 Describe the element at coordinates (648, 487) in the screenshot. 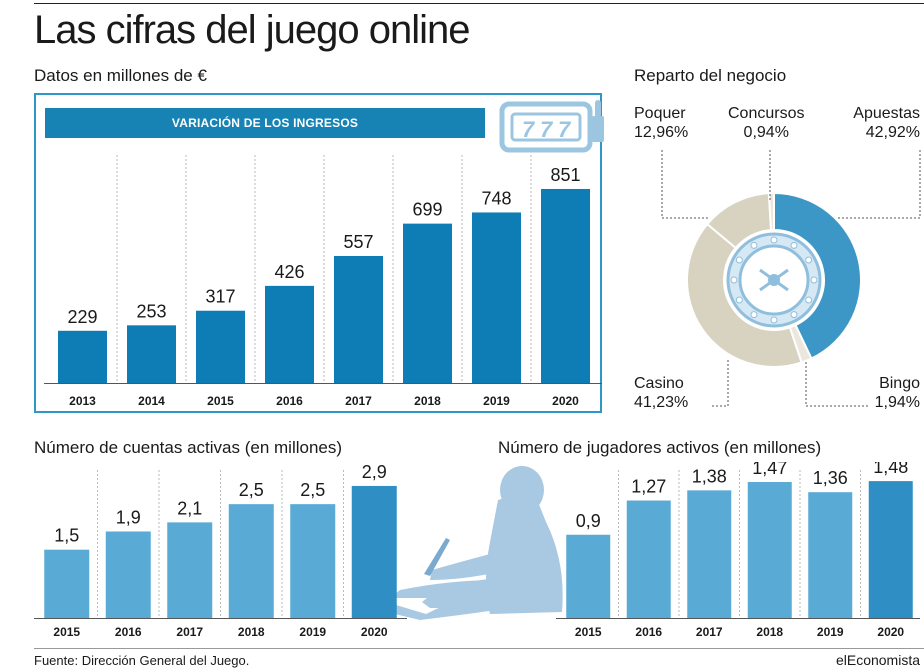

I see `value-label-2016: 1,27` at that location.